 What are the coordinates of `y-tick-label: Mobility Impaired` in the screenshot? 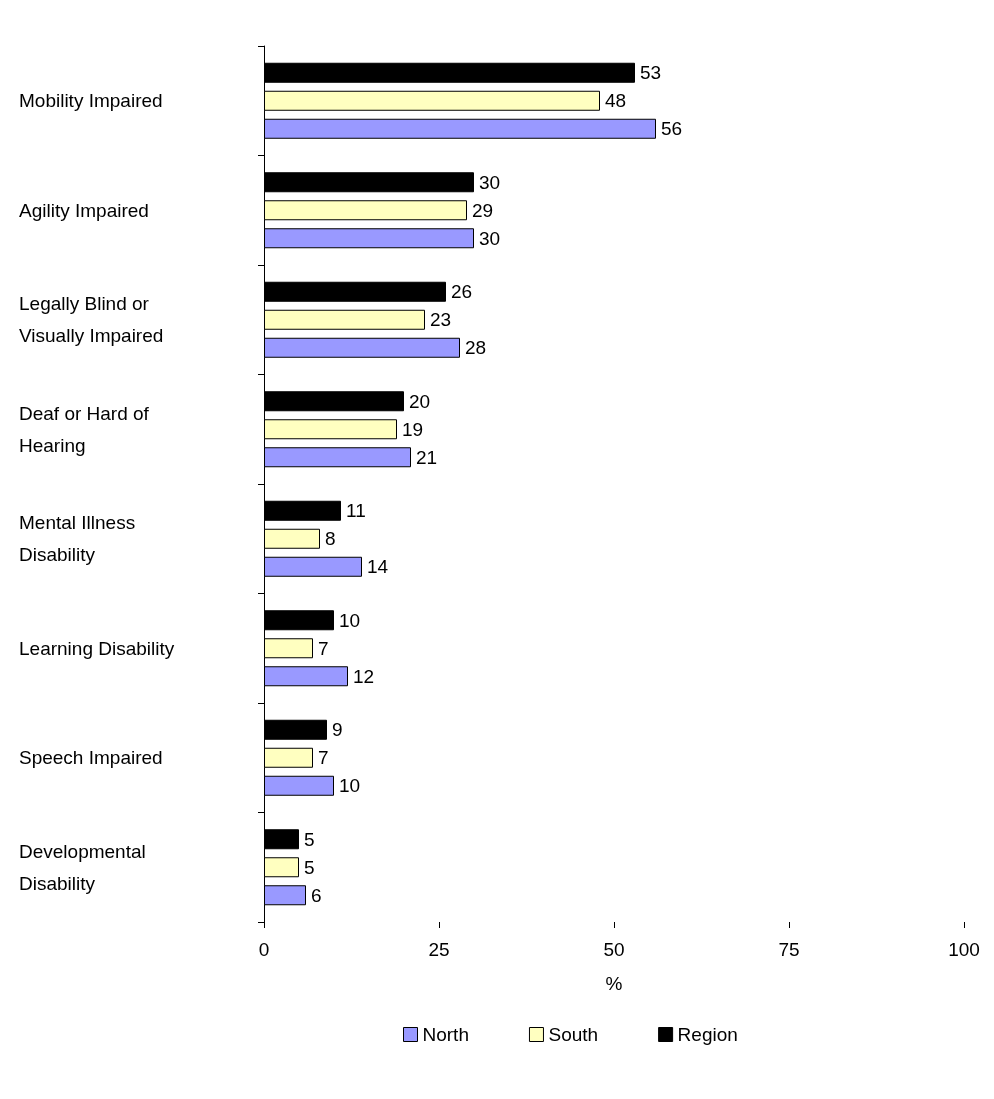 It's located at (91, 101).